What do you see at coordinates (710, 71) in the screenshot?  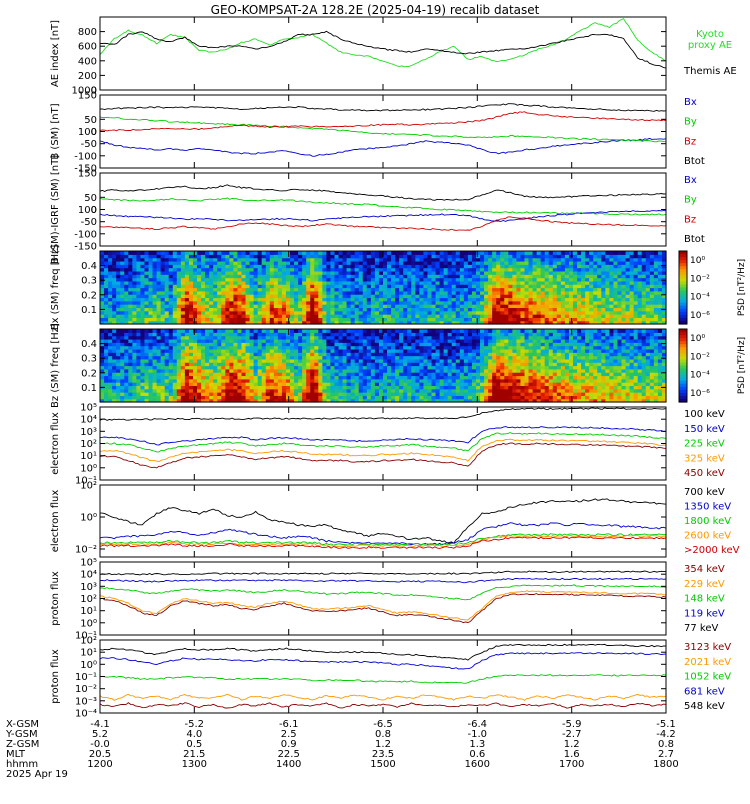 I see `series-legend-label: Themis AE` at bounding box center [710, 71].